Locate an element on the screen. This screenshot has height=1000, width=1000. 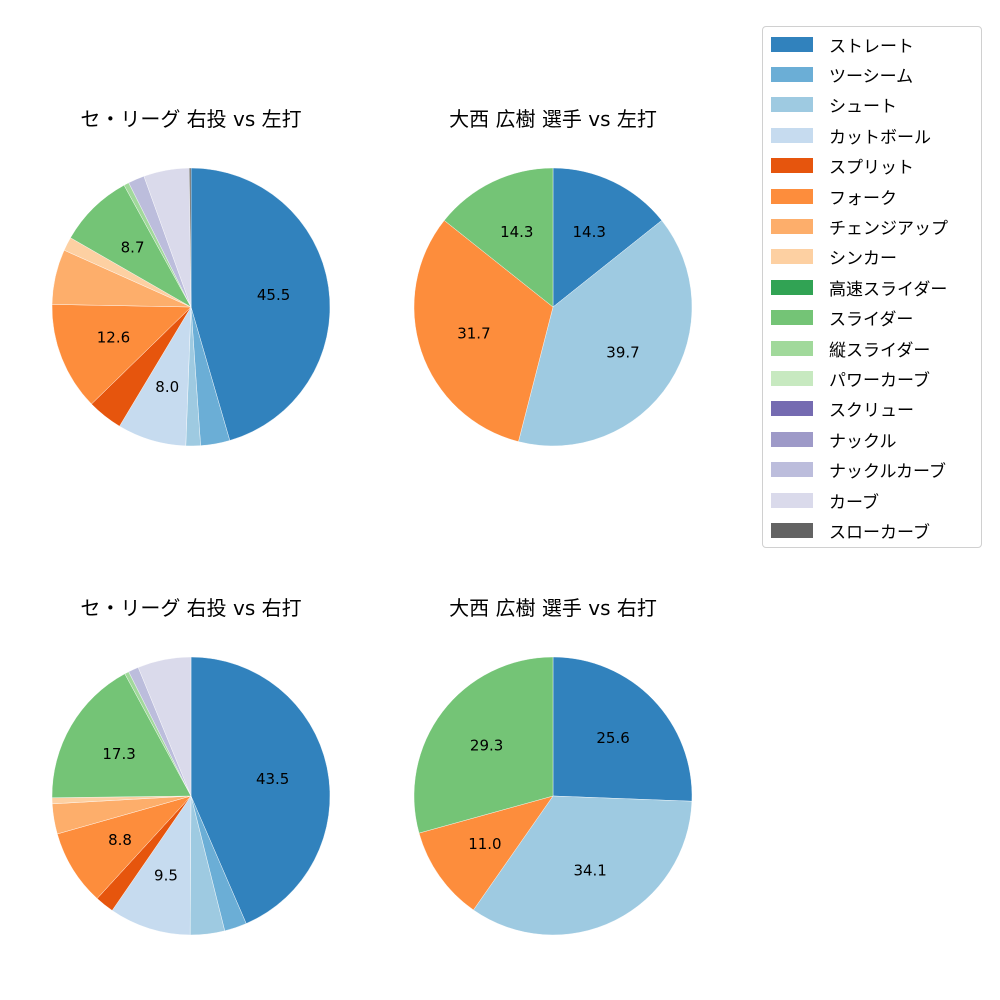
legend-item: スクリュー is located at coordinates (842, 410).